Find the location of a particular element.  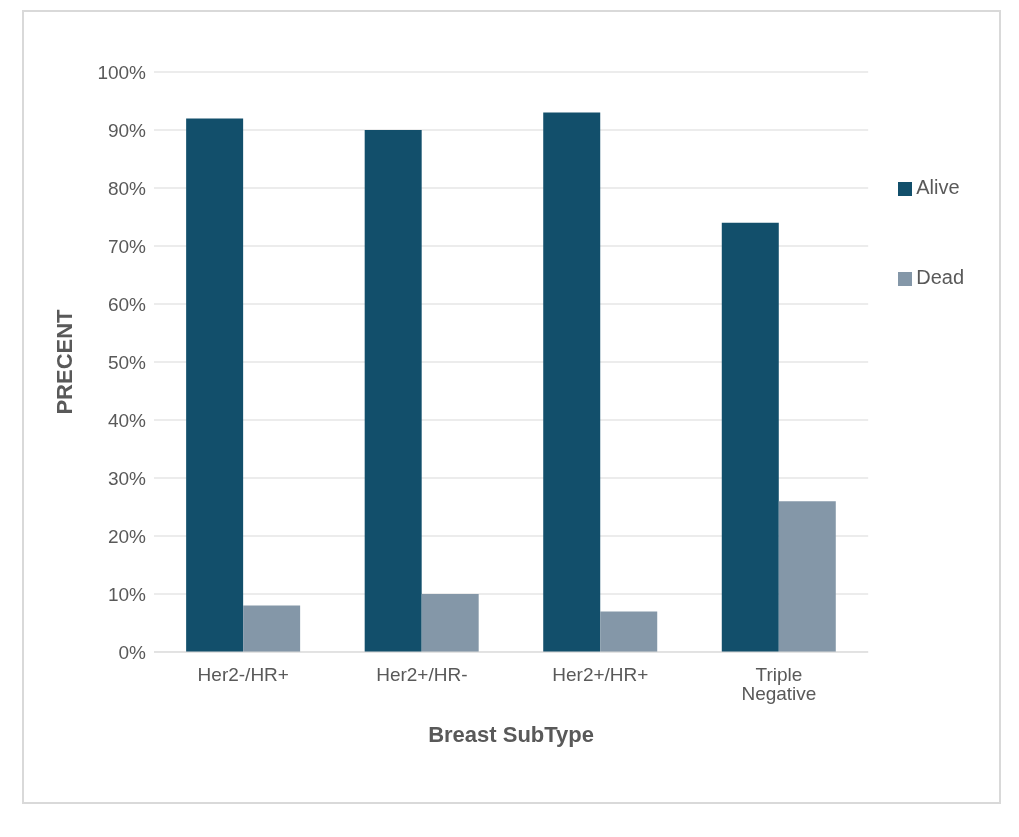

x-tick-label: Her2+/HR+ is located at coordinates (600, 675).